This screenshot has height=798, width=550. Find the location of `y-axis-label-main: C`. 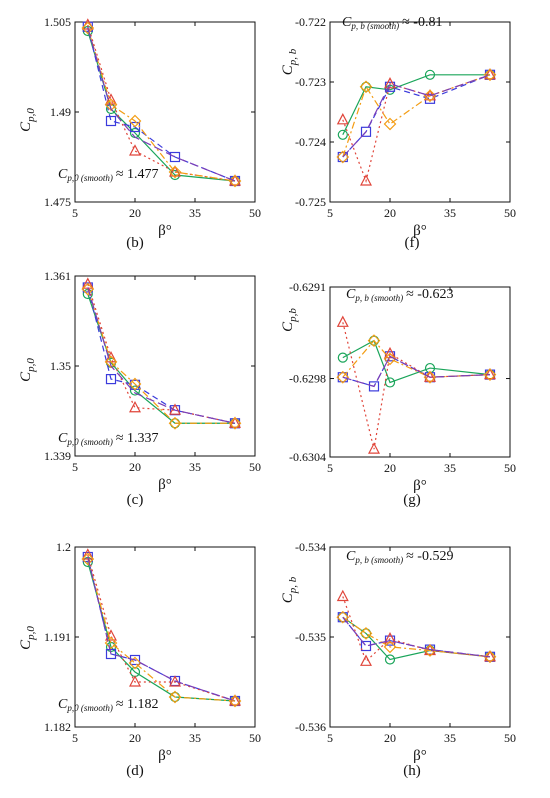

y-axis-label-main: C is located at coordinates (288, 326).